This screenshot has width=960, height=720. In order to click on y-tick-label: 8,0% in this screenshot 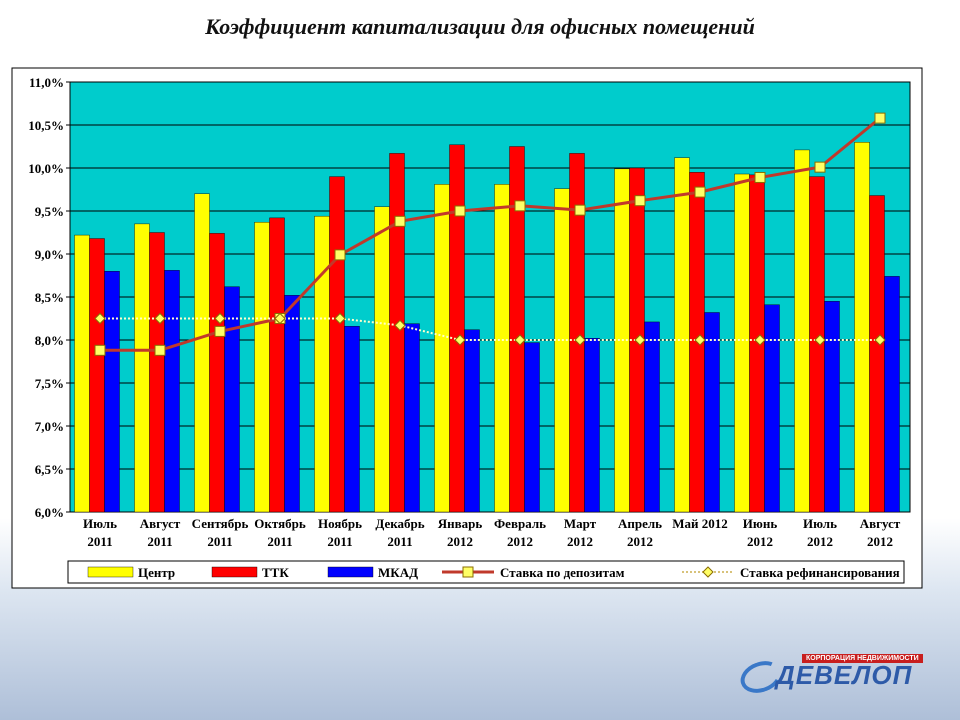, I will do `click(49, 340)`.